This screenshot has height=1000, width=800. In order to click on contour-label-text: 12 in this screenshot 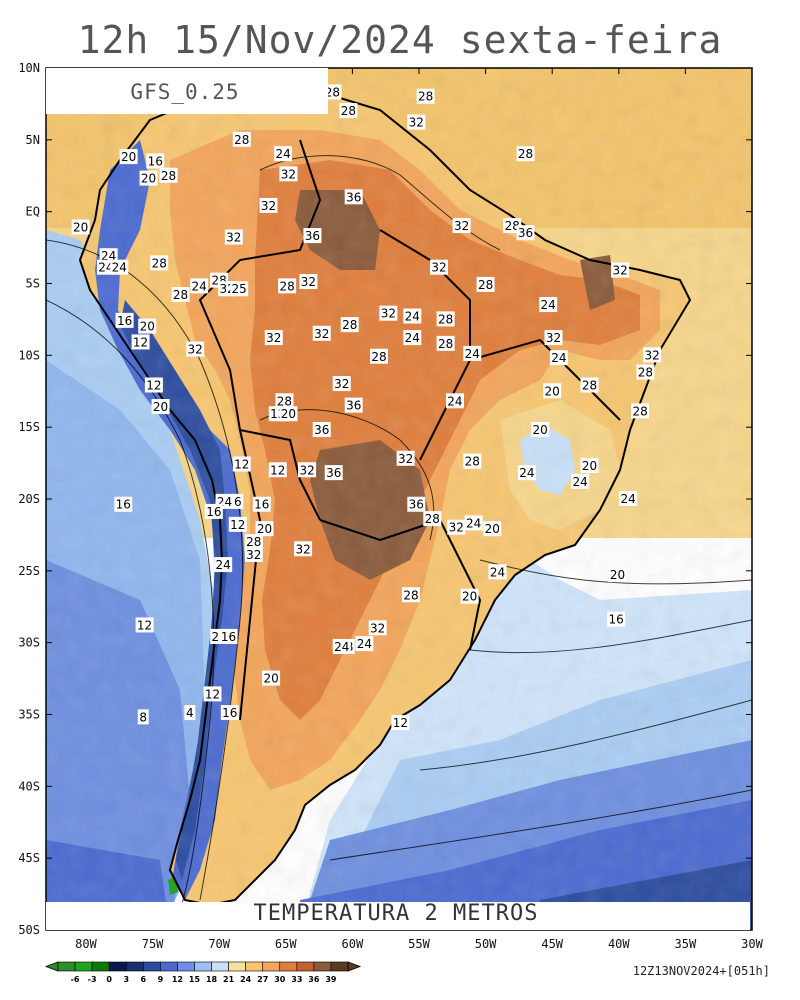, I will do `click(277, 470)`.